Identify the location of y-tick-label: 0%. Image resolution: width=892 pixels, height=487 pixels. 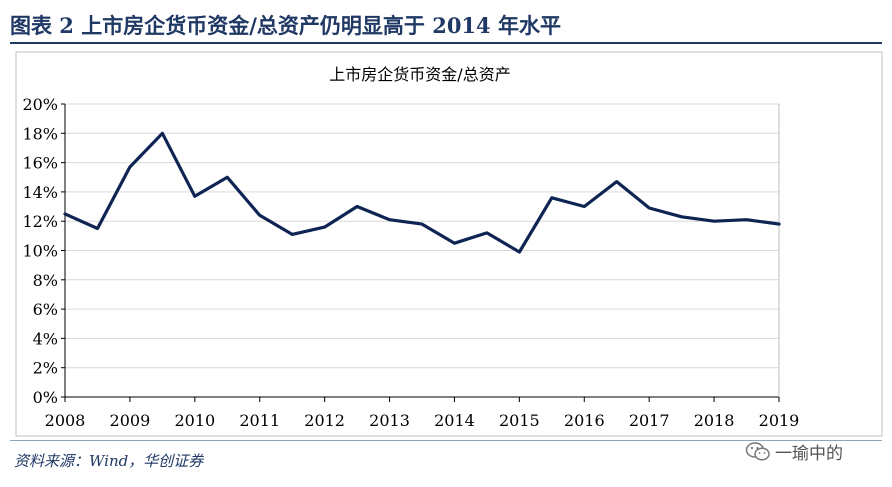
(45, 397).